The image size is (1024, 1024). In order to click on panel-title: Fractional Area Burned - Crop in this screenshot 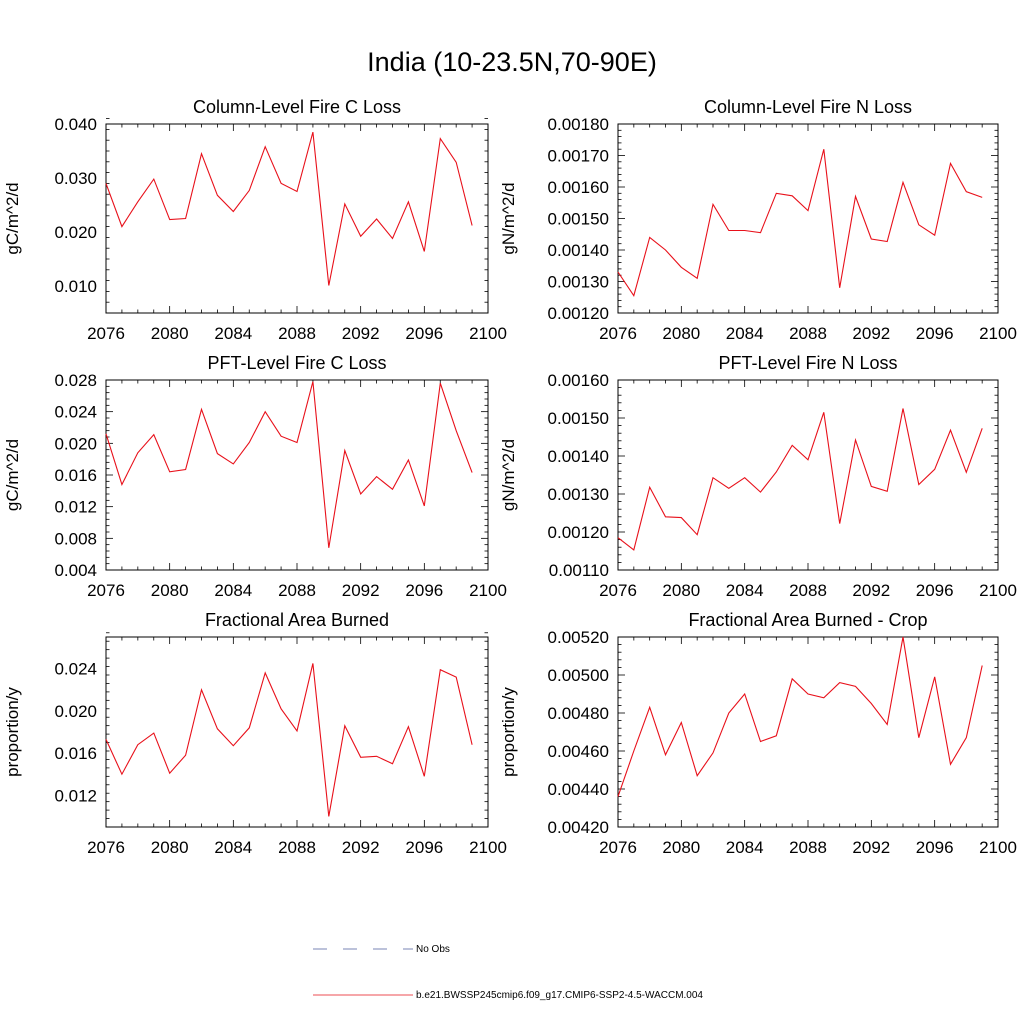, I will do `click(807, 620)`.